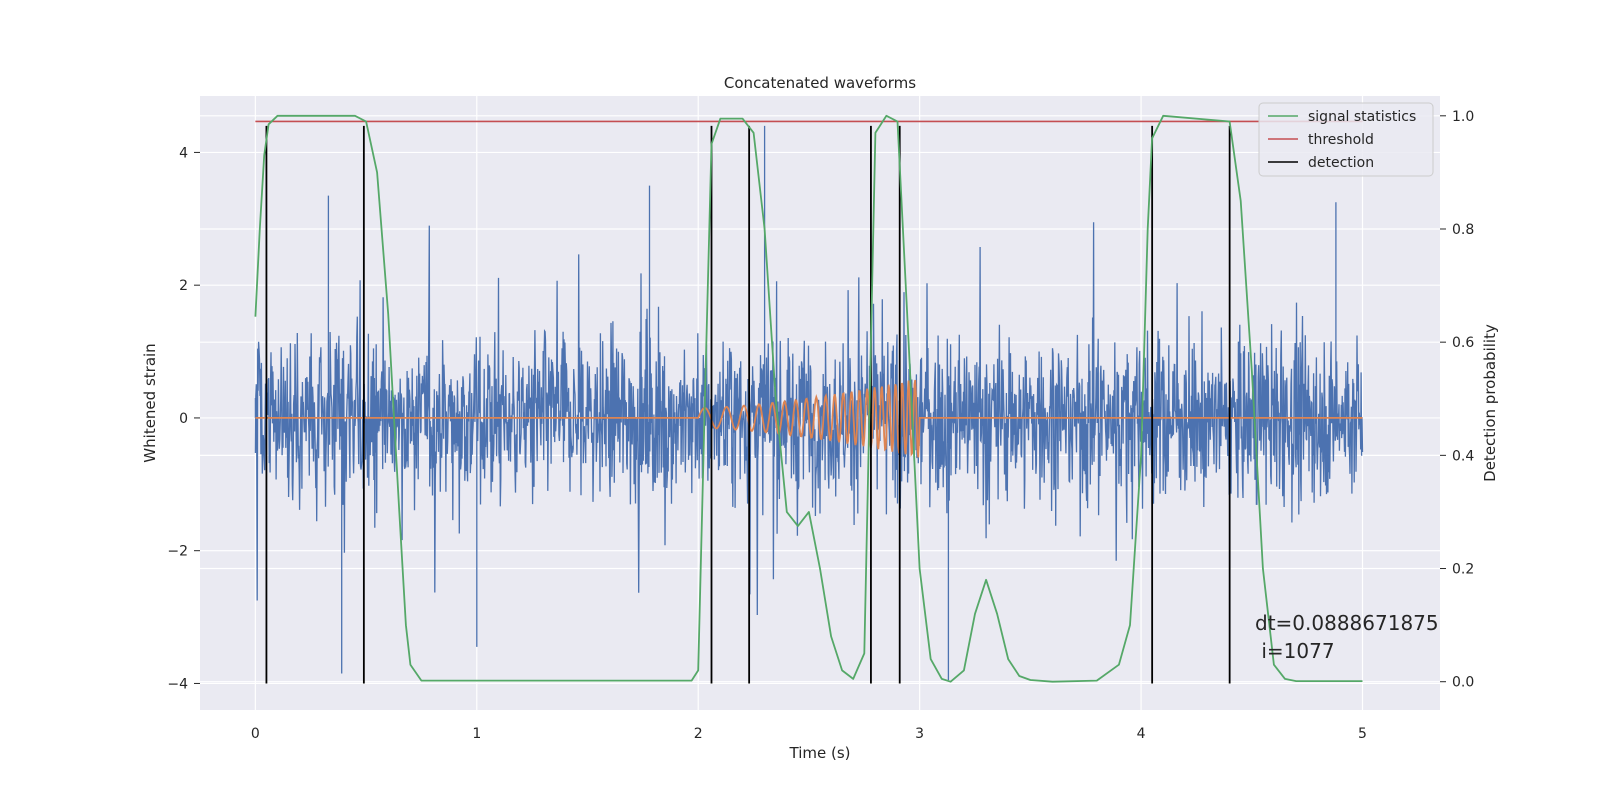 The width and height of the screenshot is (1600, 800). Describe the element at coordinates (177, 684) in the screenshot. I see `y-left-tick-label: −4` at that location.